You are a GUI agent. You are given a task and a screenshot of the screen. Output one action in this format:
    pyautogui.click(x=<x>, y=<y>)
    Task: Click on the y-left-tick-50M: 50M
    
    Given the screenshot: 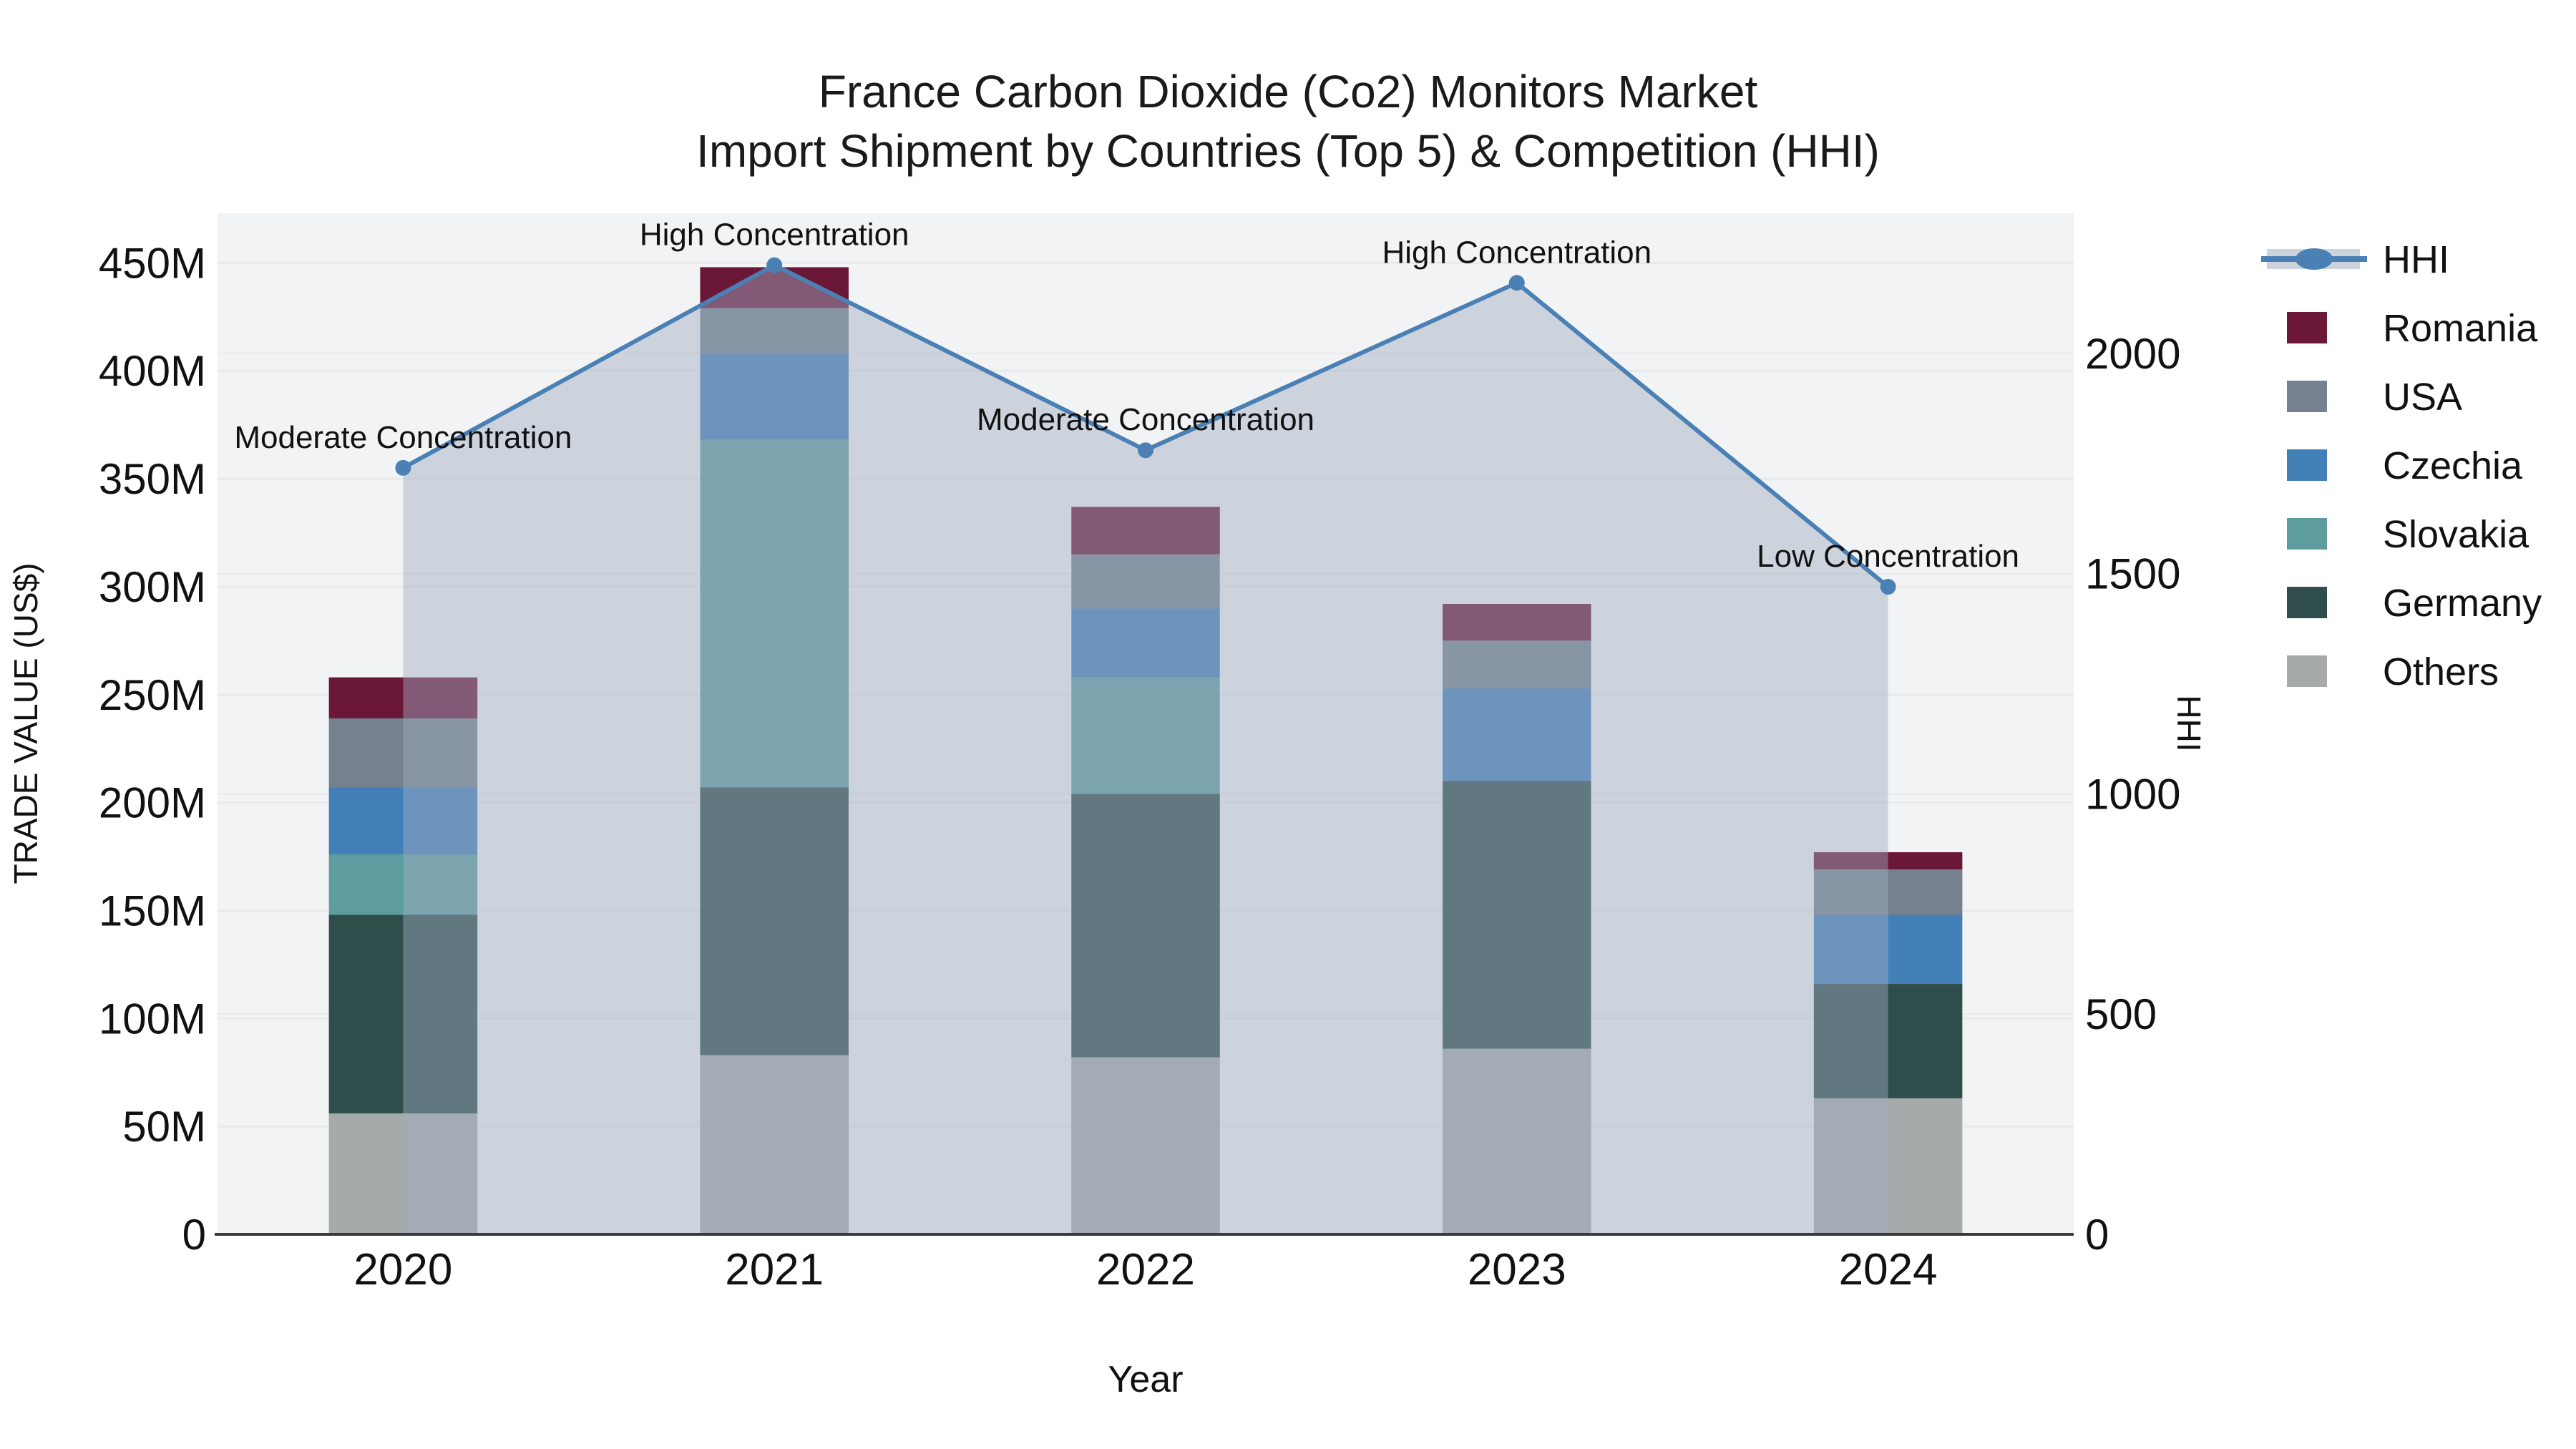 What is the action you would take?
    pyautogui.click(x=164, y=1127)
    